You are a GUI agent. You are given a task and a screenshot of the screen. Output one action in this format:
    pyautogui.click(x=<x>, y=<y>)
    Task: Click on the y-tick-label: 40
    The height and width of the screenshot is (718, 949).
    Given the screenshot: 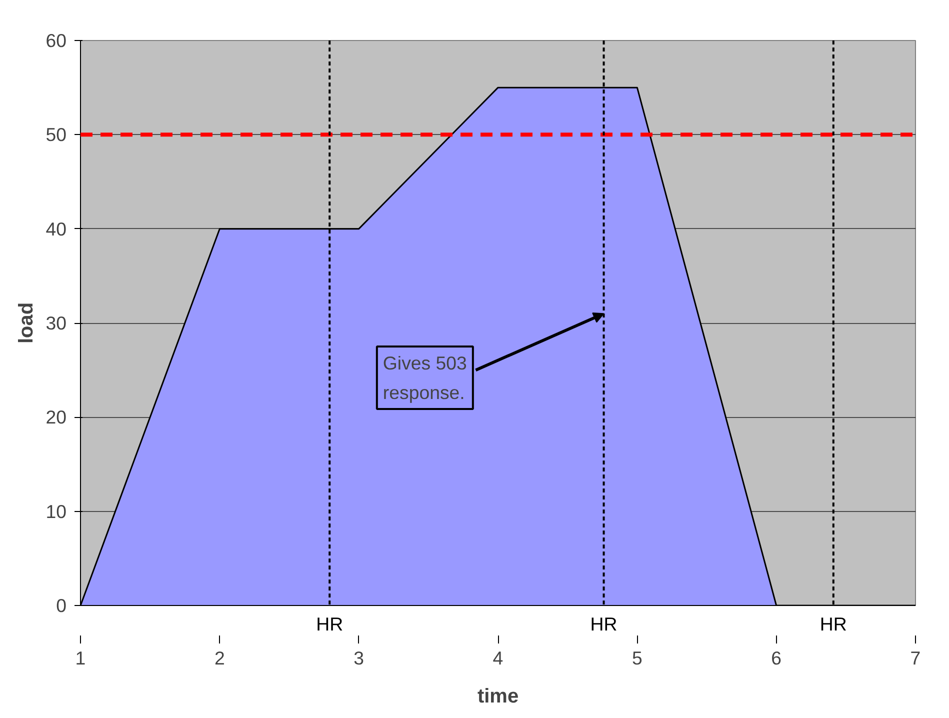 What is the action you would take?
    pyautogui.click(x=56, y=229)
    